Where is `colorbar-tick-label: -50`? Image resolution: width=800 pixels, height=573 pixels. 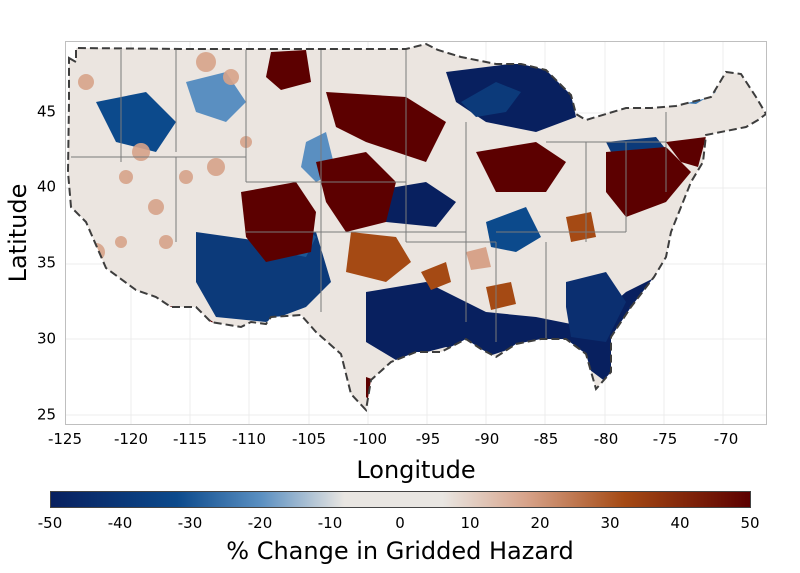 colorbar-tick-label: -50 is located at coordinates (50, 523).